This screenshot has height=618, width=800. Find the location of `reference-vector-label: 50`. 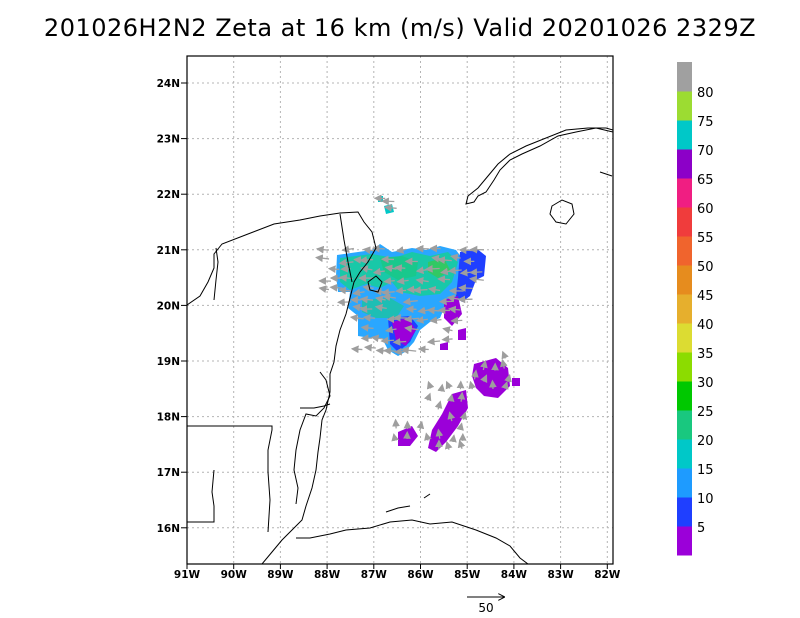

reference-vector-label: 50 is located at coordinates (485, 608).